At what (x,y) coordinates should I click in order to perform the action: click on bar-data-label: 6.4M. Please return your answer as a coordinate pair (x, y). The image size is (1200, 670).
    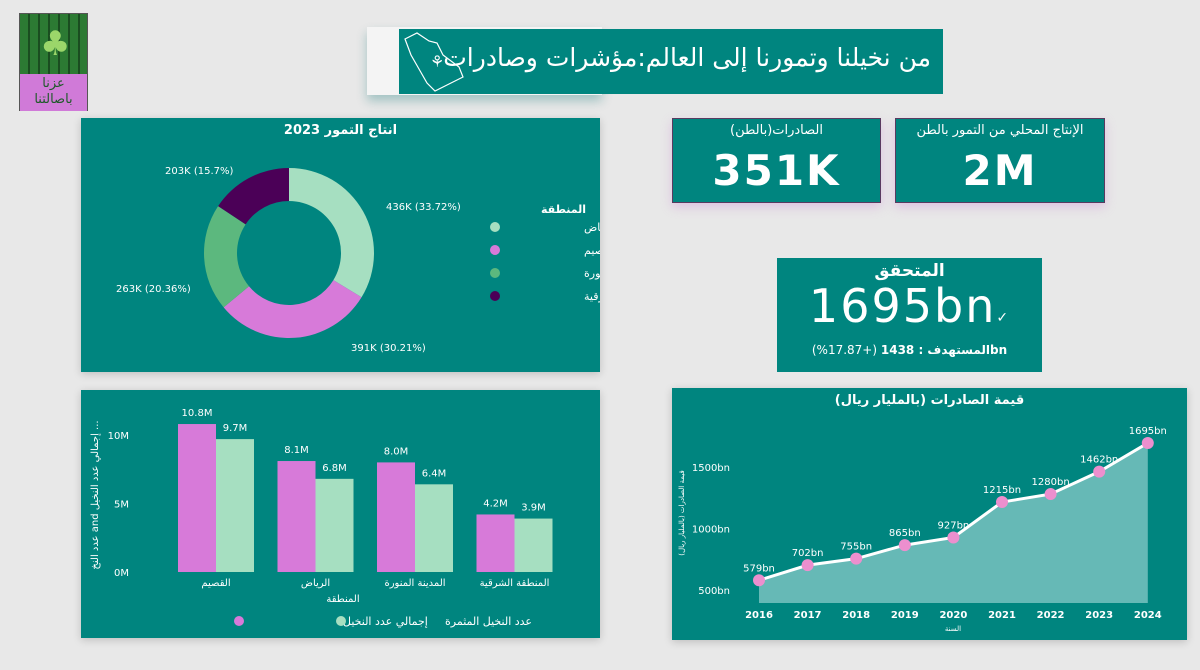
    Looking at the image, I should click on (434, 473).